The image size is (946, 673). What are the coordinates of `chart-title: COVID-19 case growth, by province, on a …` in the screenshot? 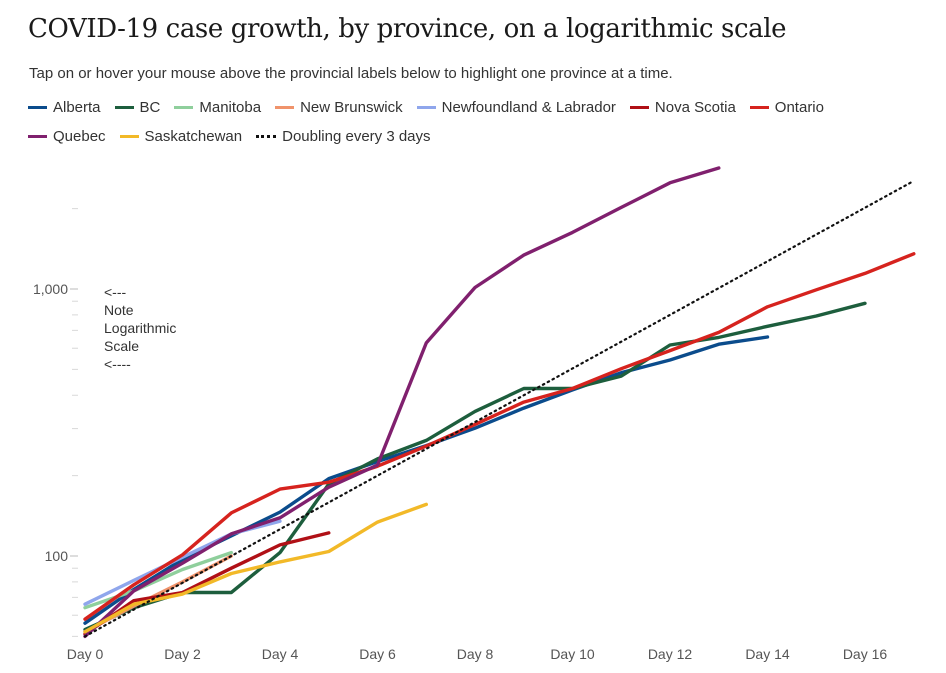 It's located at (407, 29).